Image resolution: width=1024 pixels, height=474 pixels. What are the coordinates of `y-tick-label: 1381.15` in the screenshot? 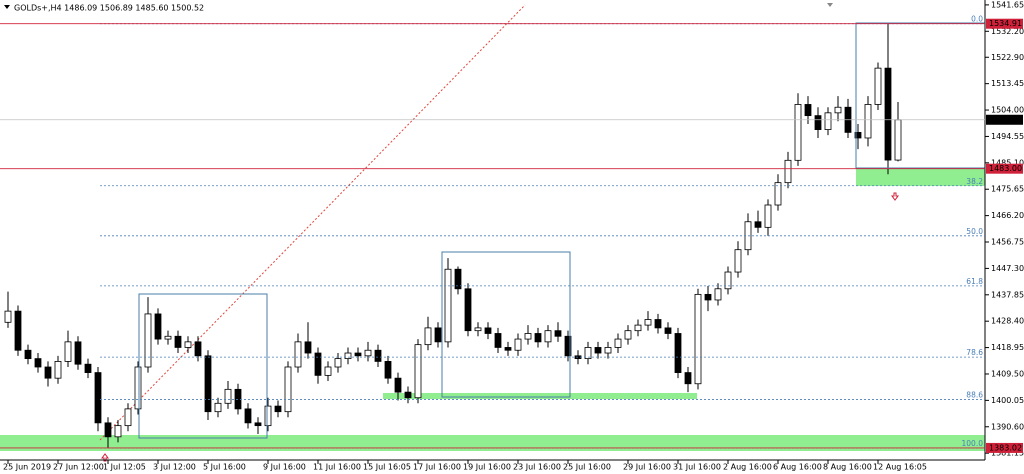 It's located at (1007, 453).